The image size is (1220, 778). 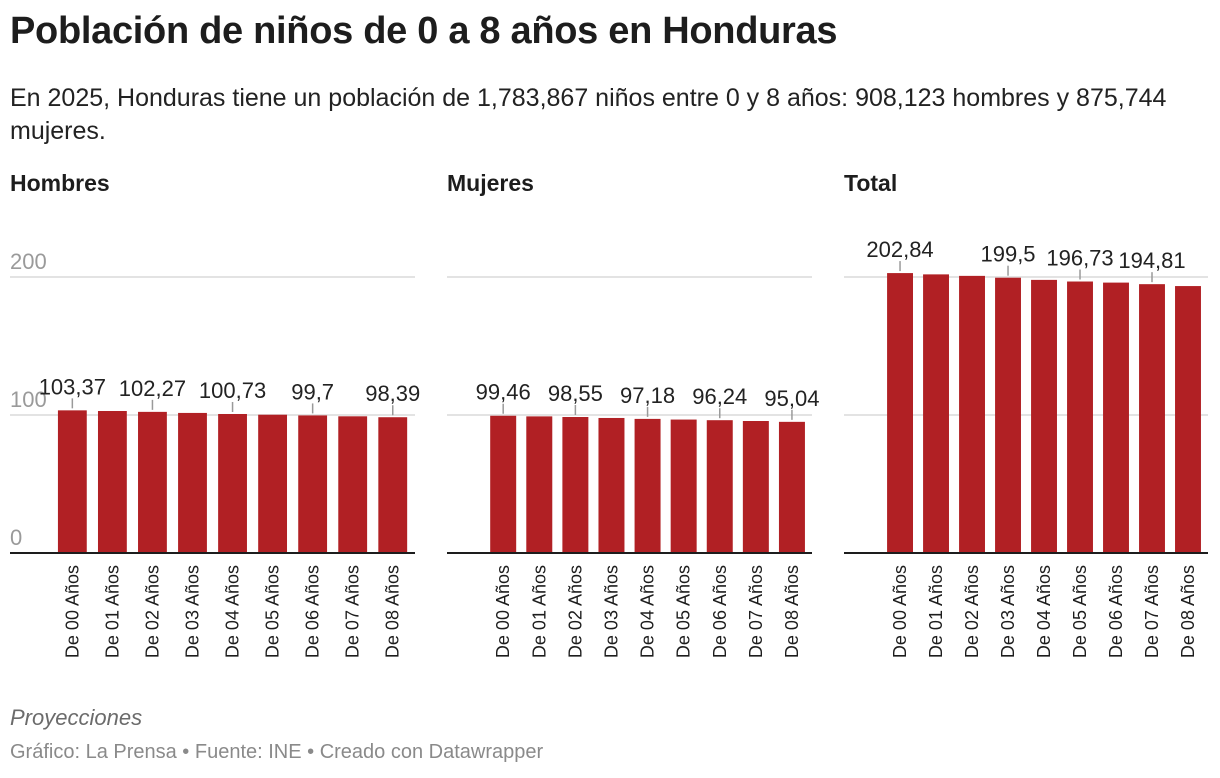 What do you see at coordinates (575, 393) in the screenshot?
I see `data-label: 98,55` at bounding box center [575, 393].